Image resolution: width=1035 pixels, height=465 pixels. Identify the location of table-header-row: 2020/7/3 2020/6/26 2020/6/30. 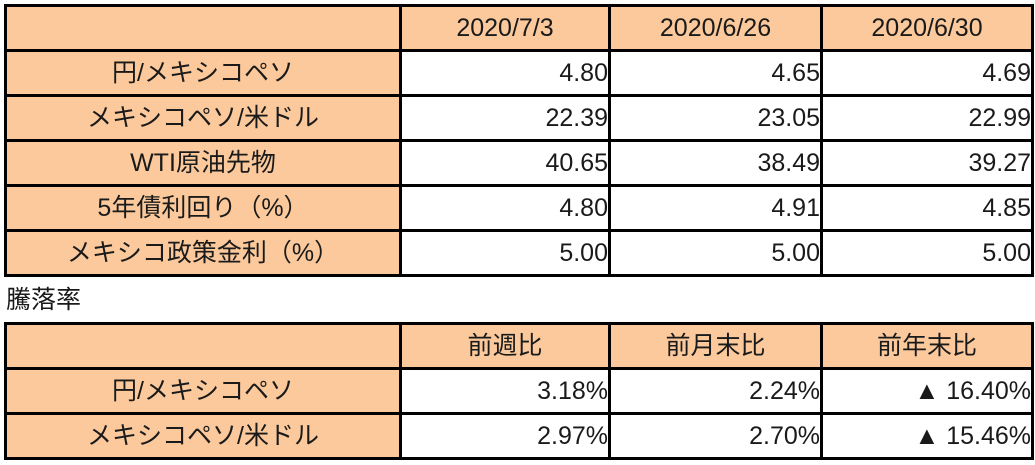
(519, 28).